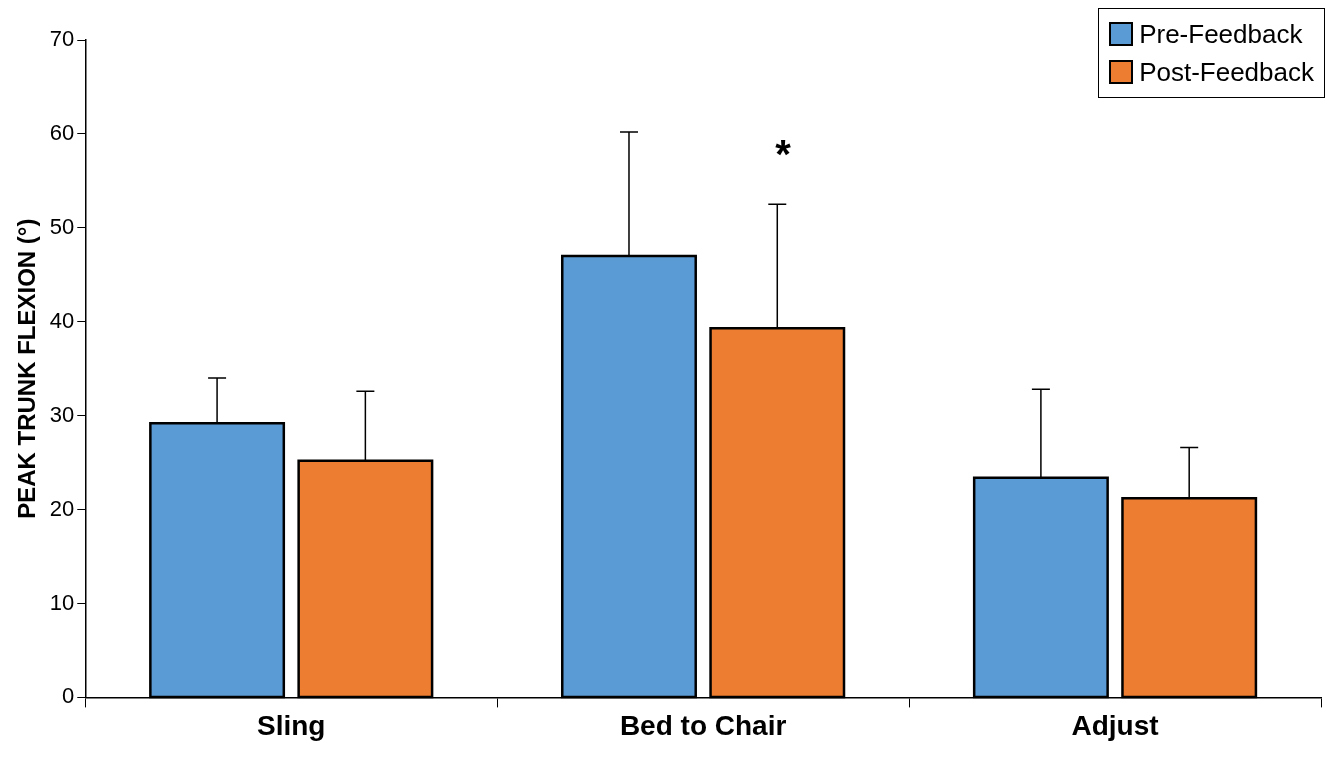 The image size is (1329, 757). Describe the element at coordinates (68, 696) in the screenshot. I see `y-tick-label: 0` at that location.